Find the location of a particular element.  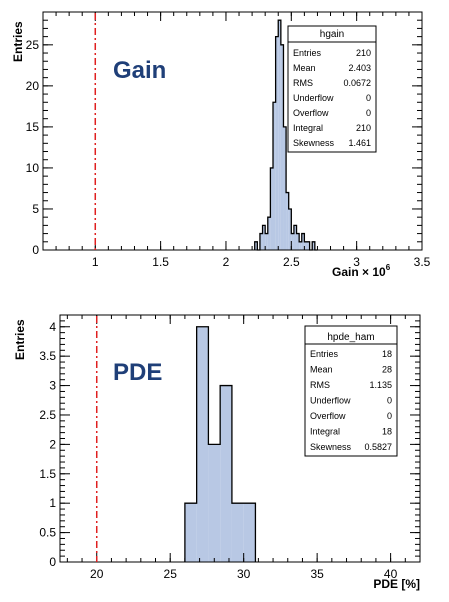

pde-stats-title: hpde_ham is located at coordinates (350, 337).